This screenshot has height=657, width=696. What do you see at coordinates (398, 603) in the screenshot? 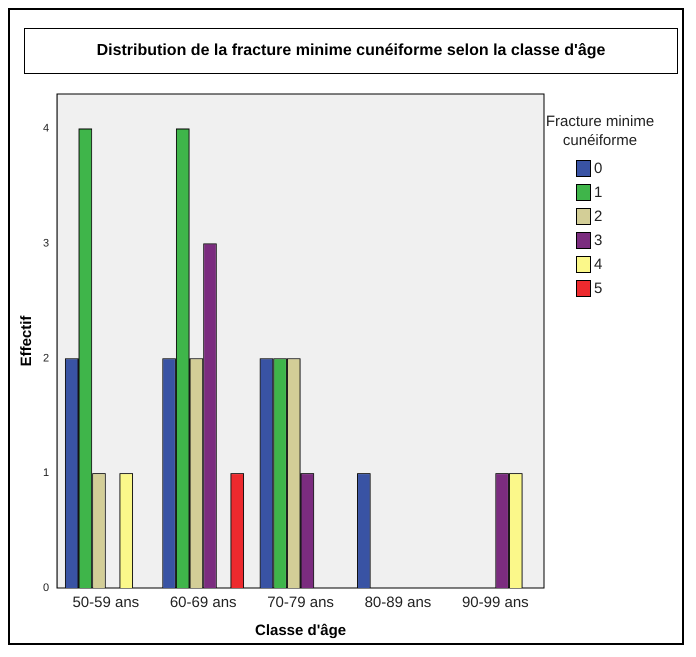
I see `x-tick-label: 80-89 ans` at bounding box center [398, 603].